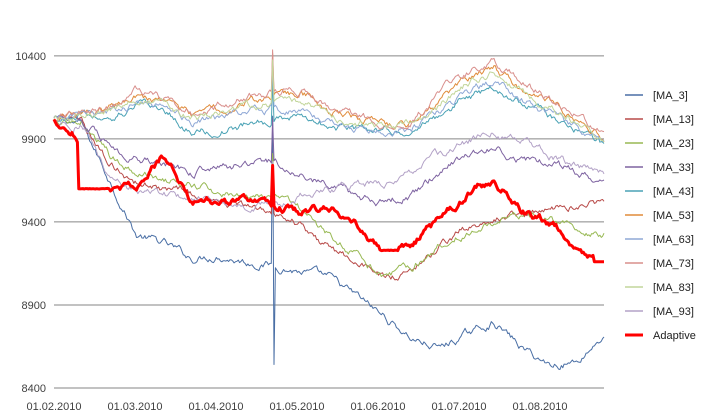 The height and width of the screenshot is (416, 707). I want to click on legend-label: [MA_53], so click(673, 216).